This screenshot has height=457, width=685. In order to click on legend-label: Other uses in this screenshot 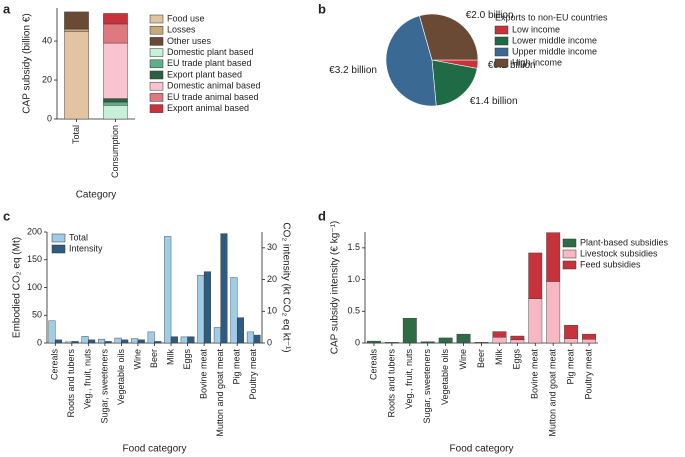, I will do `click(189, 41)`.